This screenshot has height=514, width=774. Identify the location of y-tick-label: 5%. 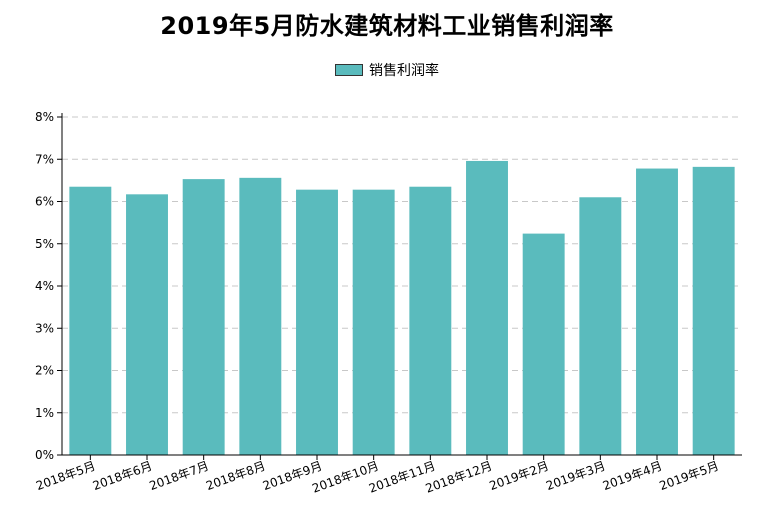
(44, 244).